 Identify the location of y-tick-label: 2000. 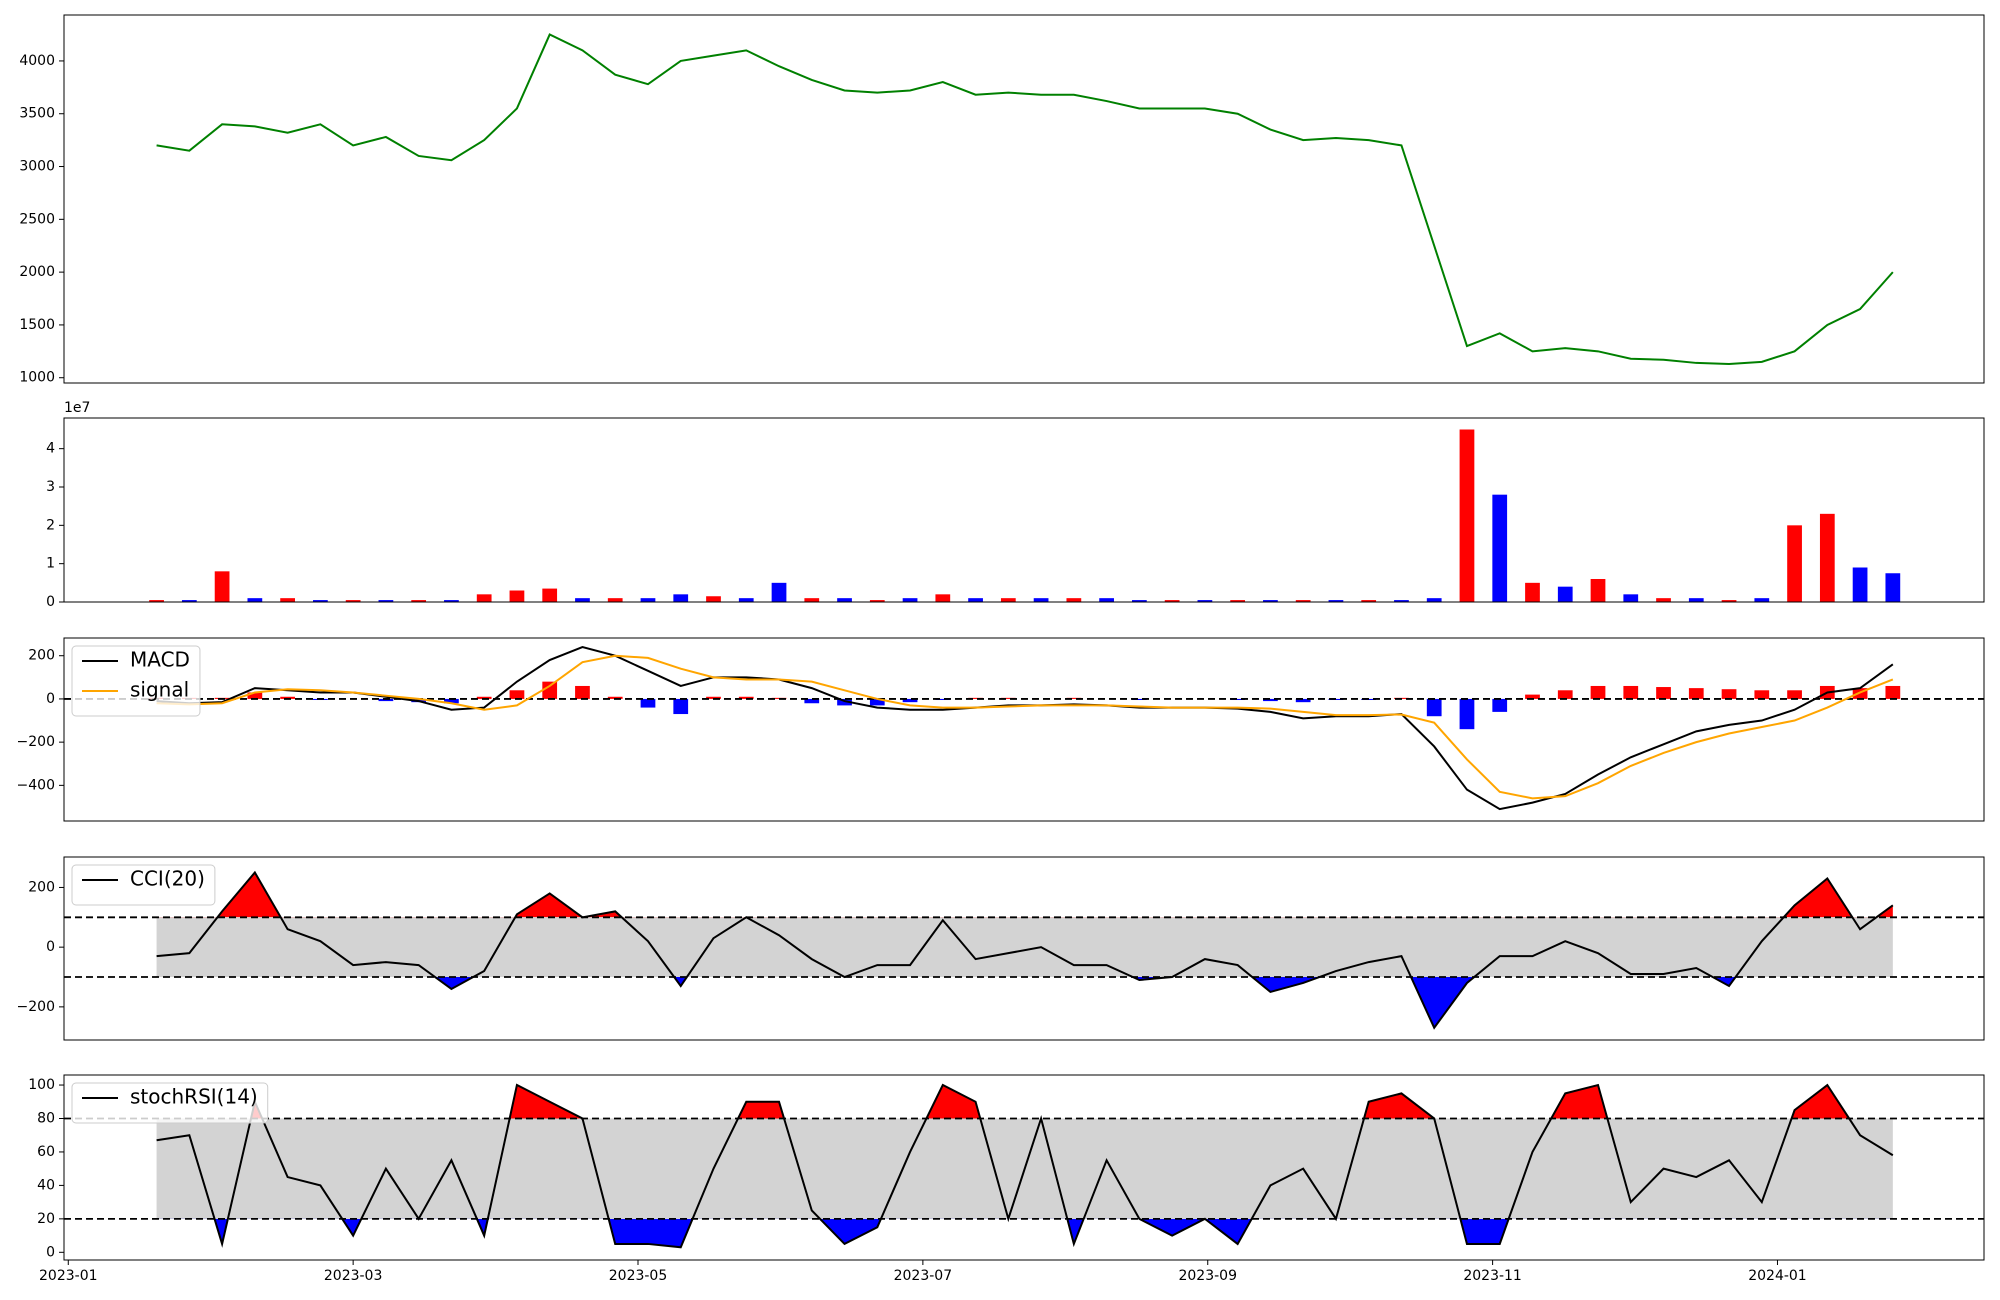
(37, 272).